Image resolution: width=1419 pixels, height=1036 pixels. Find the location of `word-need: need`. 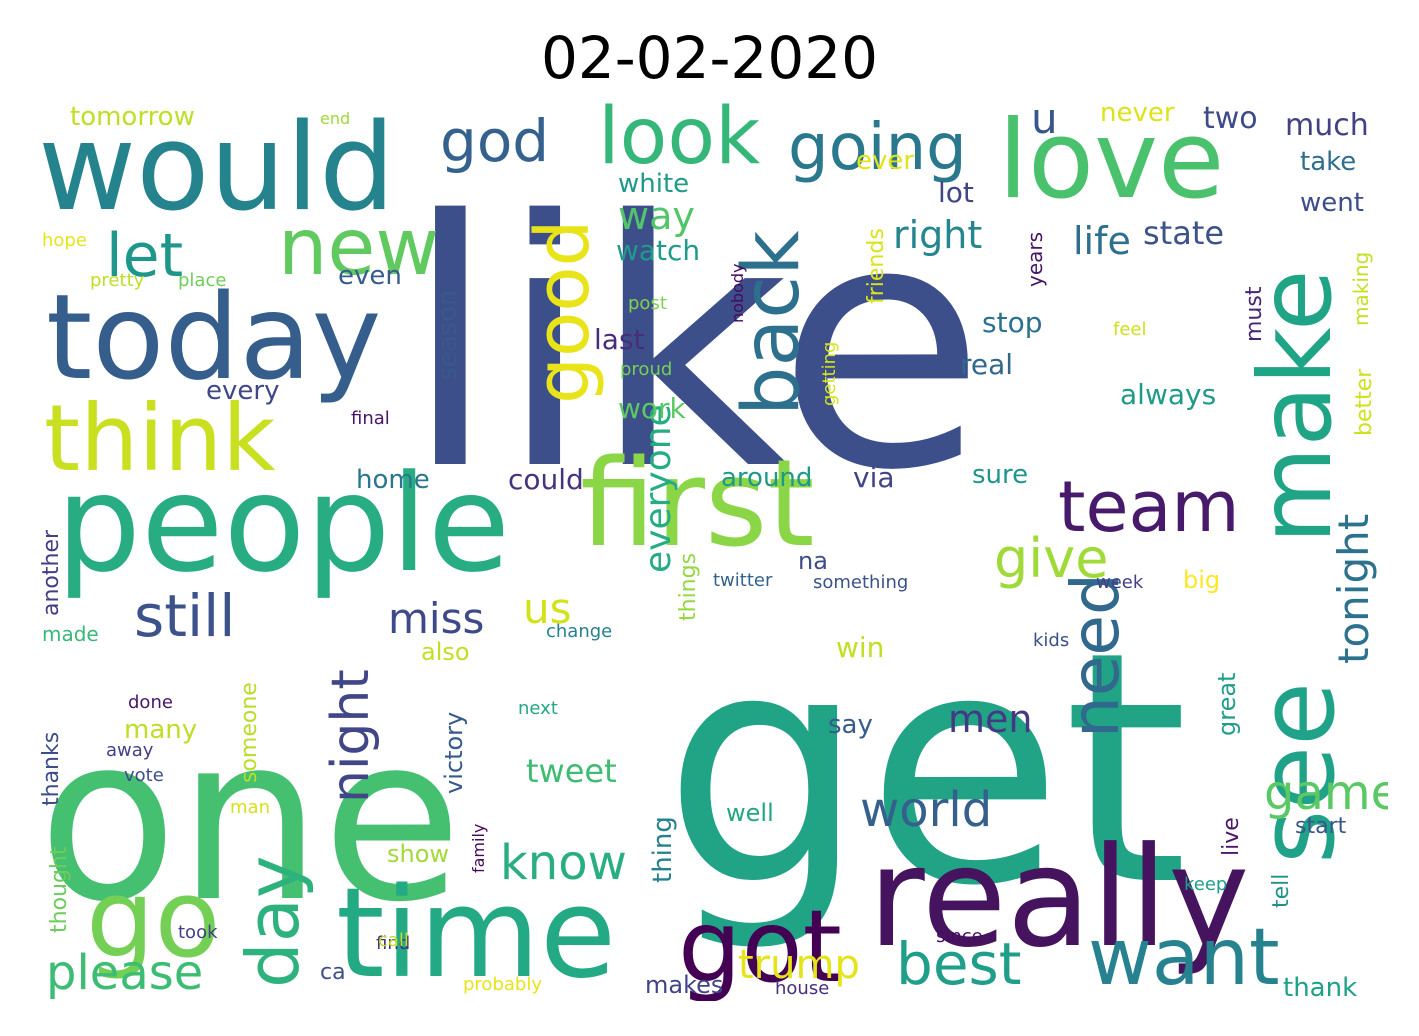

word-need: need is located at coordinates (1095, 655).